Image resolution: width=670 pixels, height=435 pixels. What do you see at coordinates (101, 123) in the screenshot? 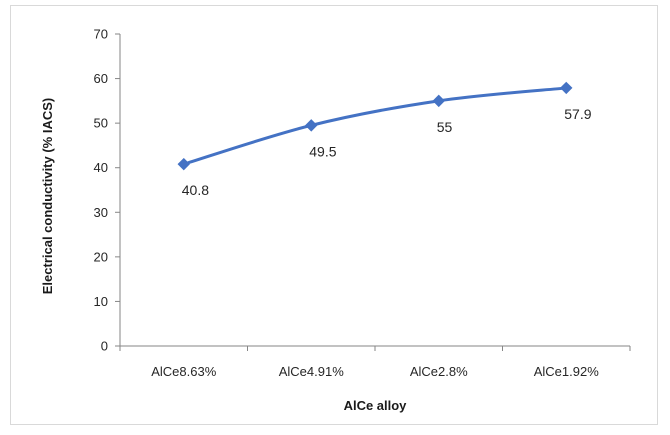
I see `y-tick-label: 50` at bounding box center [101, 123].